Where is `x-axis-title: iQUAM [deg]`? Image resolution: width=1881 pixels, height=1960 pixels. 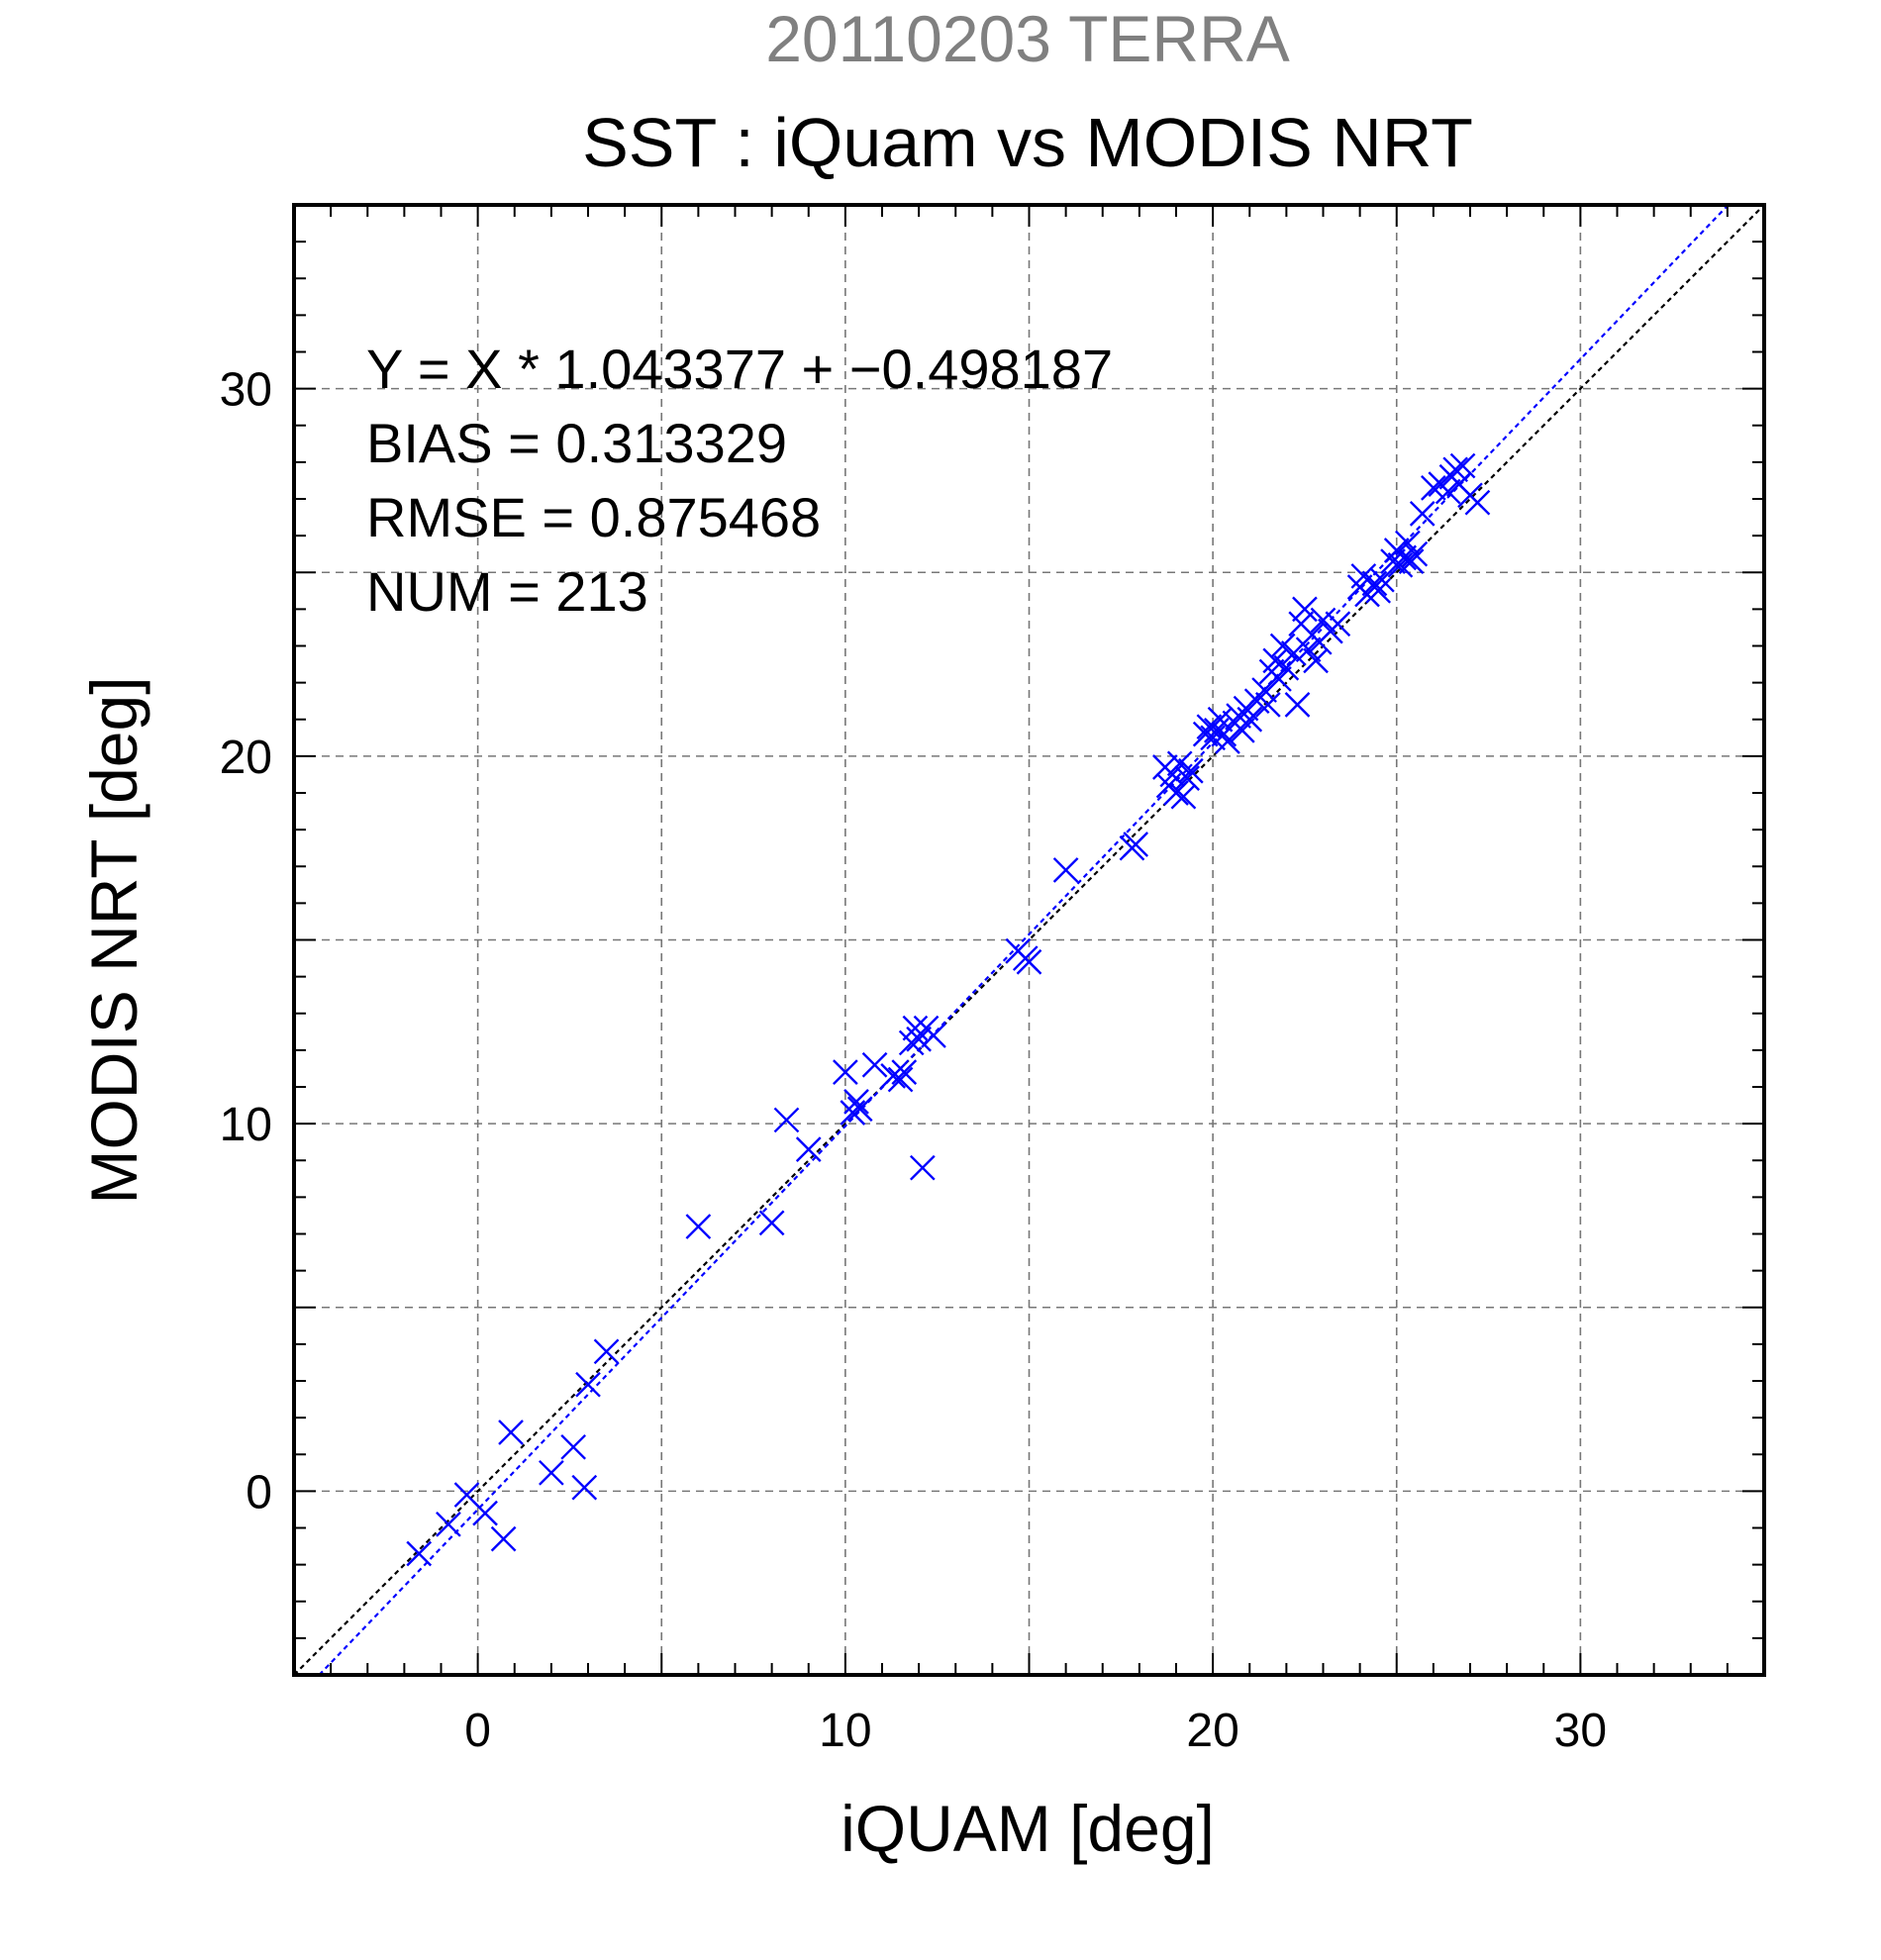 x-axis-title: iQUAM [deg] is located at coordinates (1028, 1828).